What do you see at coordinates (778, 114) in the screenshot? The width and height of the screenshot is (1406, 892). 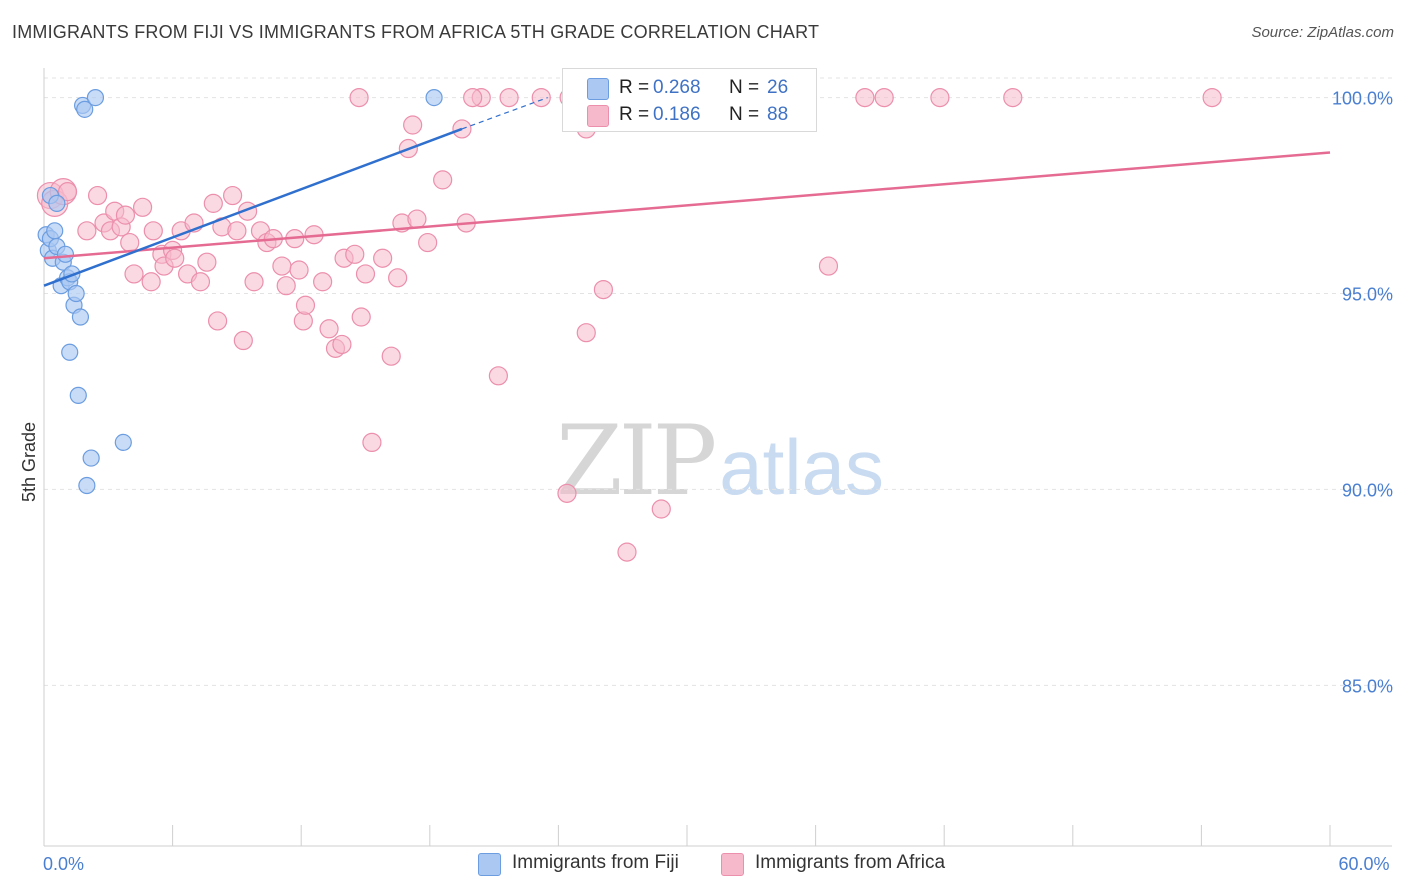 I see `africa-n-value: 88` at bounding box center [778, 114].